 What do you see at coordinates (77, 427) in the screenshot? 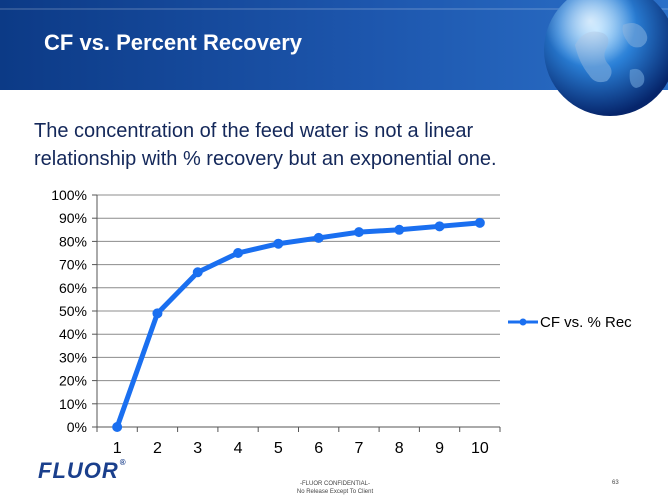
I see `y-tick-label: 0%` at bounding box center [77, 427].